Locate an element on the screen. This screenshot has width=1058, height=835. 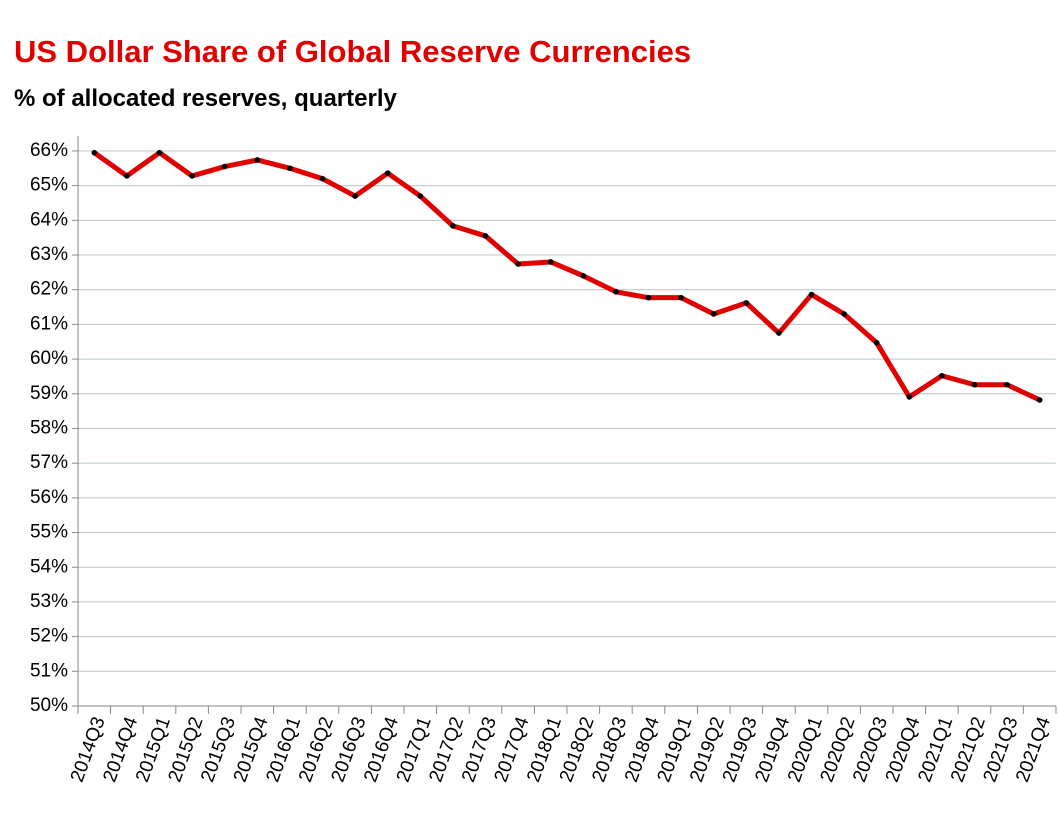
y-tick-label: 58% is located at coordinates (49, 427).